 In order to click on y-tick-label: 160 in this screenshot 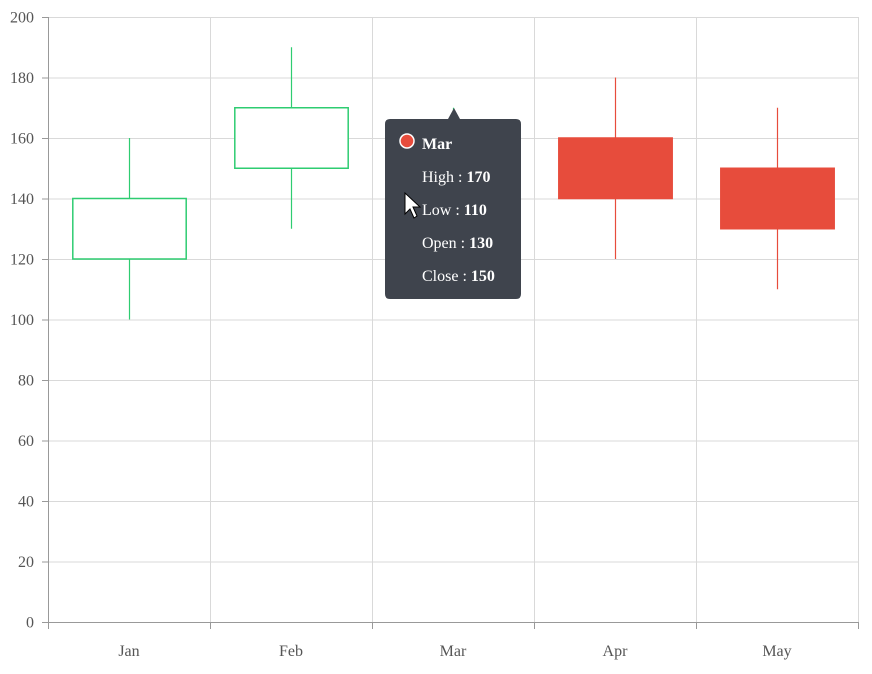, I will do `click(22, 139)`.